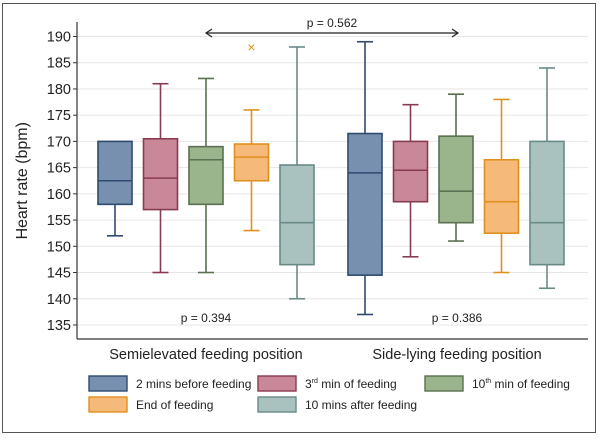 The height and width of the screenshot is (440, 602). I want to click on y-tick-label: 160, so click(59, 195).